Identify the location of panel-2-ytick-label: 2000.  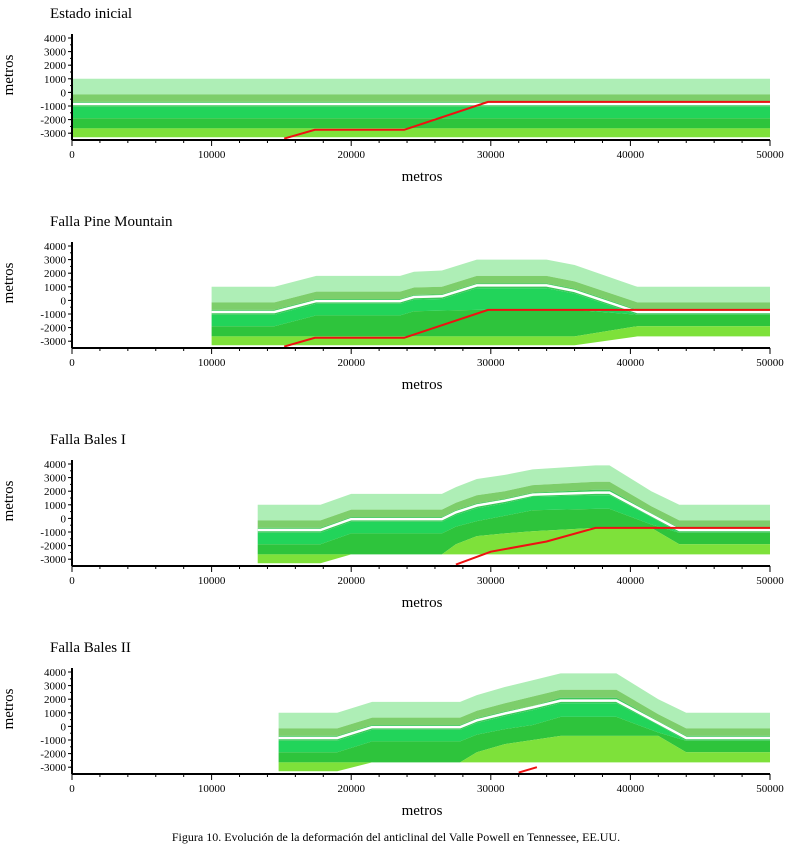
(55, 274).